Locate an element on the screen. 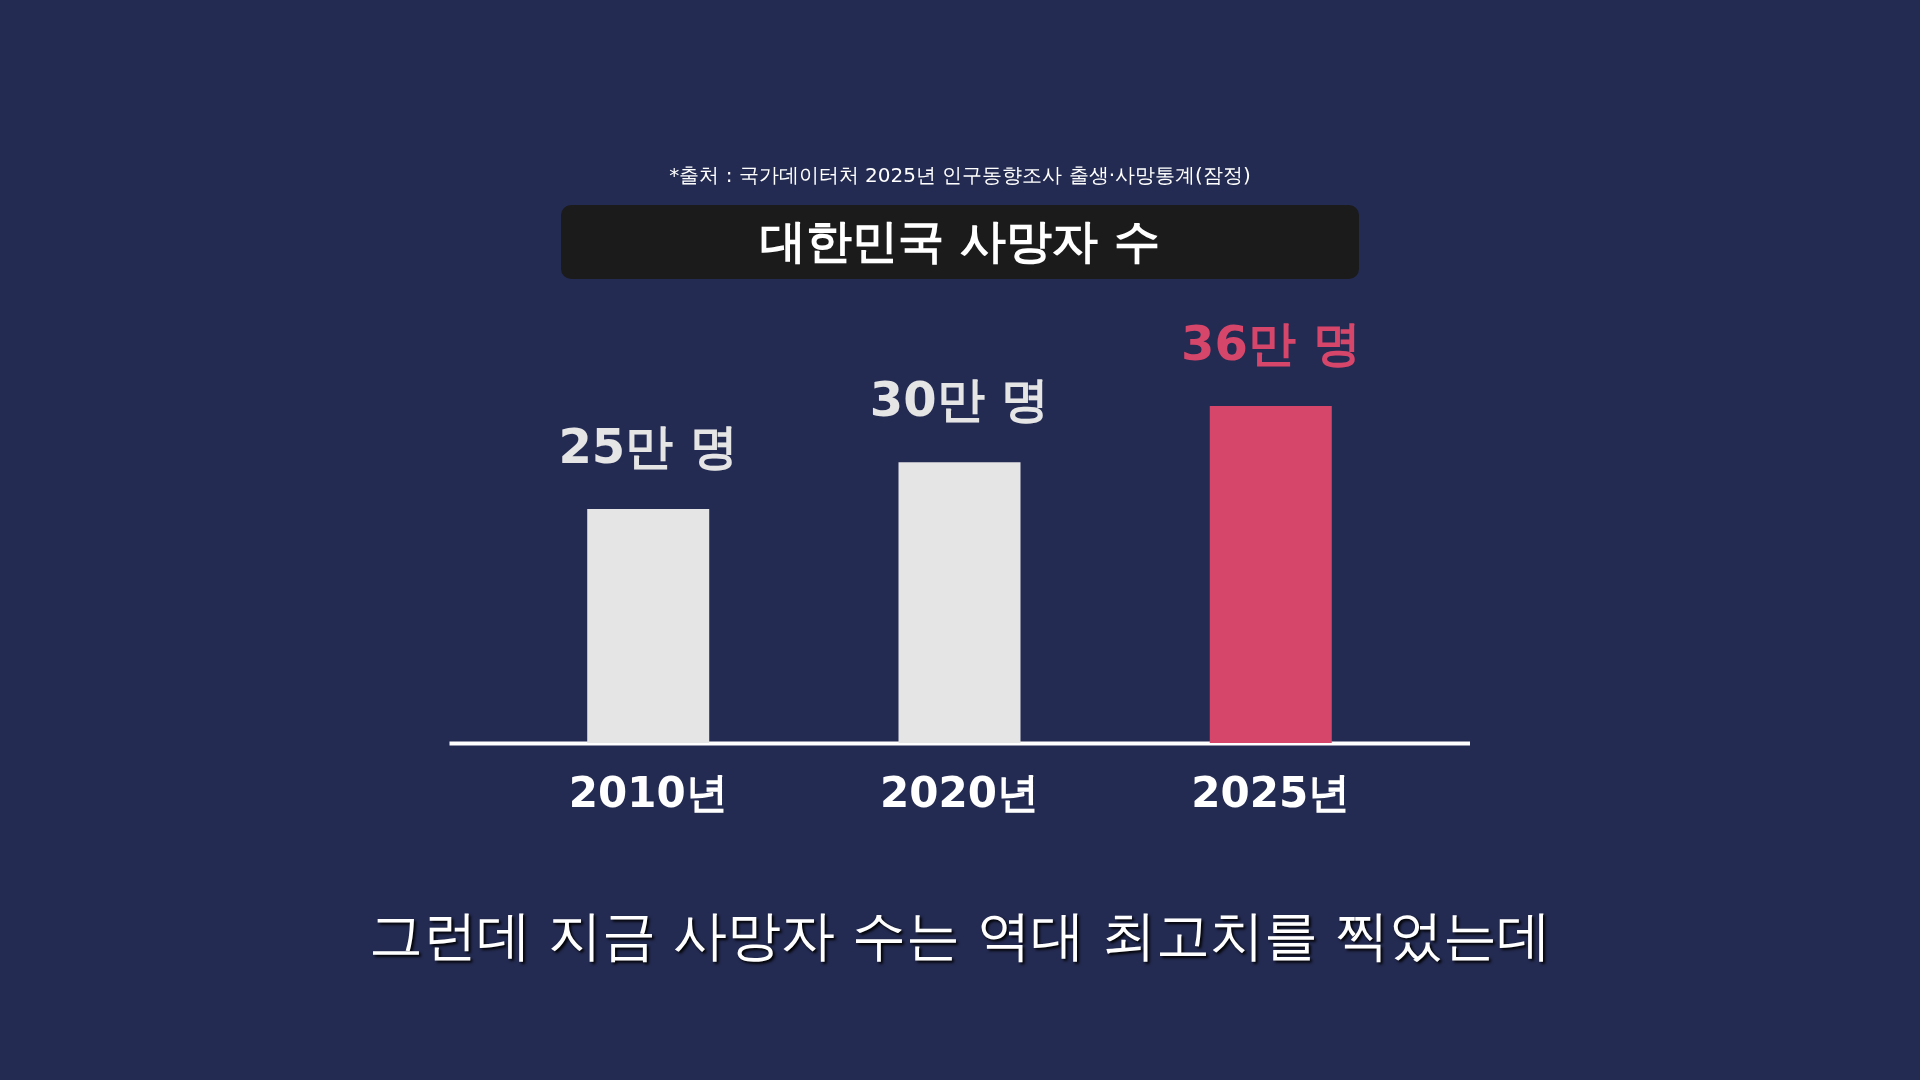 The height and width of the screenshot is (1080, 1920). x-tick-label: 2025년 is located at coordinates (1271, 792).